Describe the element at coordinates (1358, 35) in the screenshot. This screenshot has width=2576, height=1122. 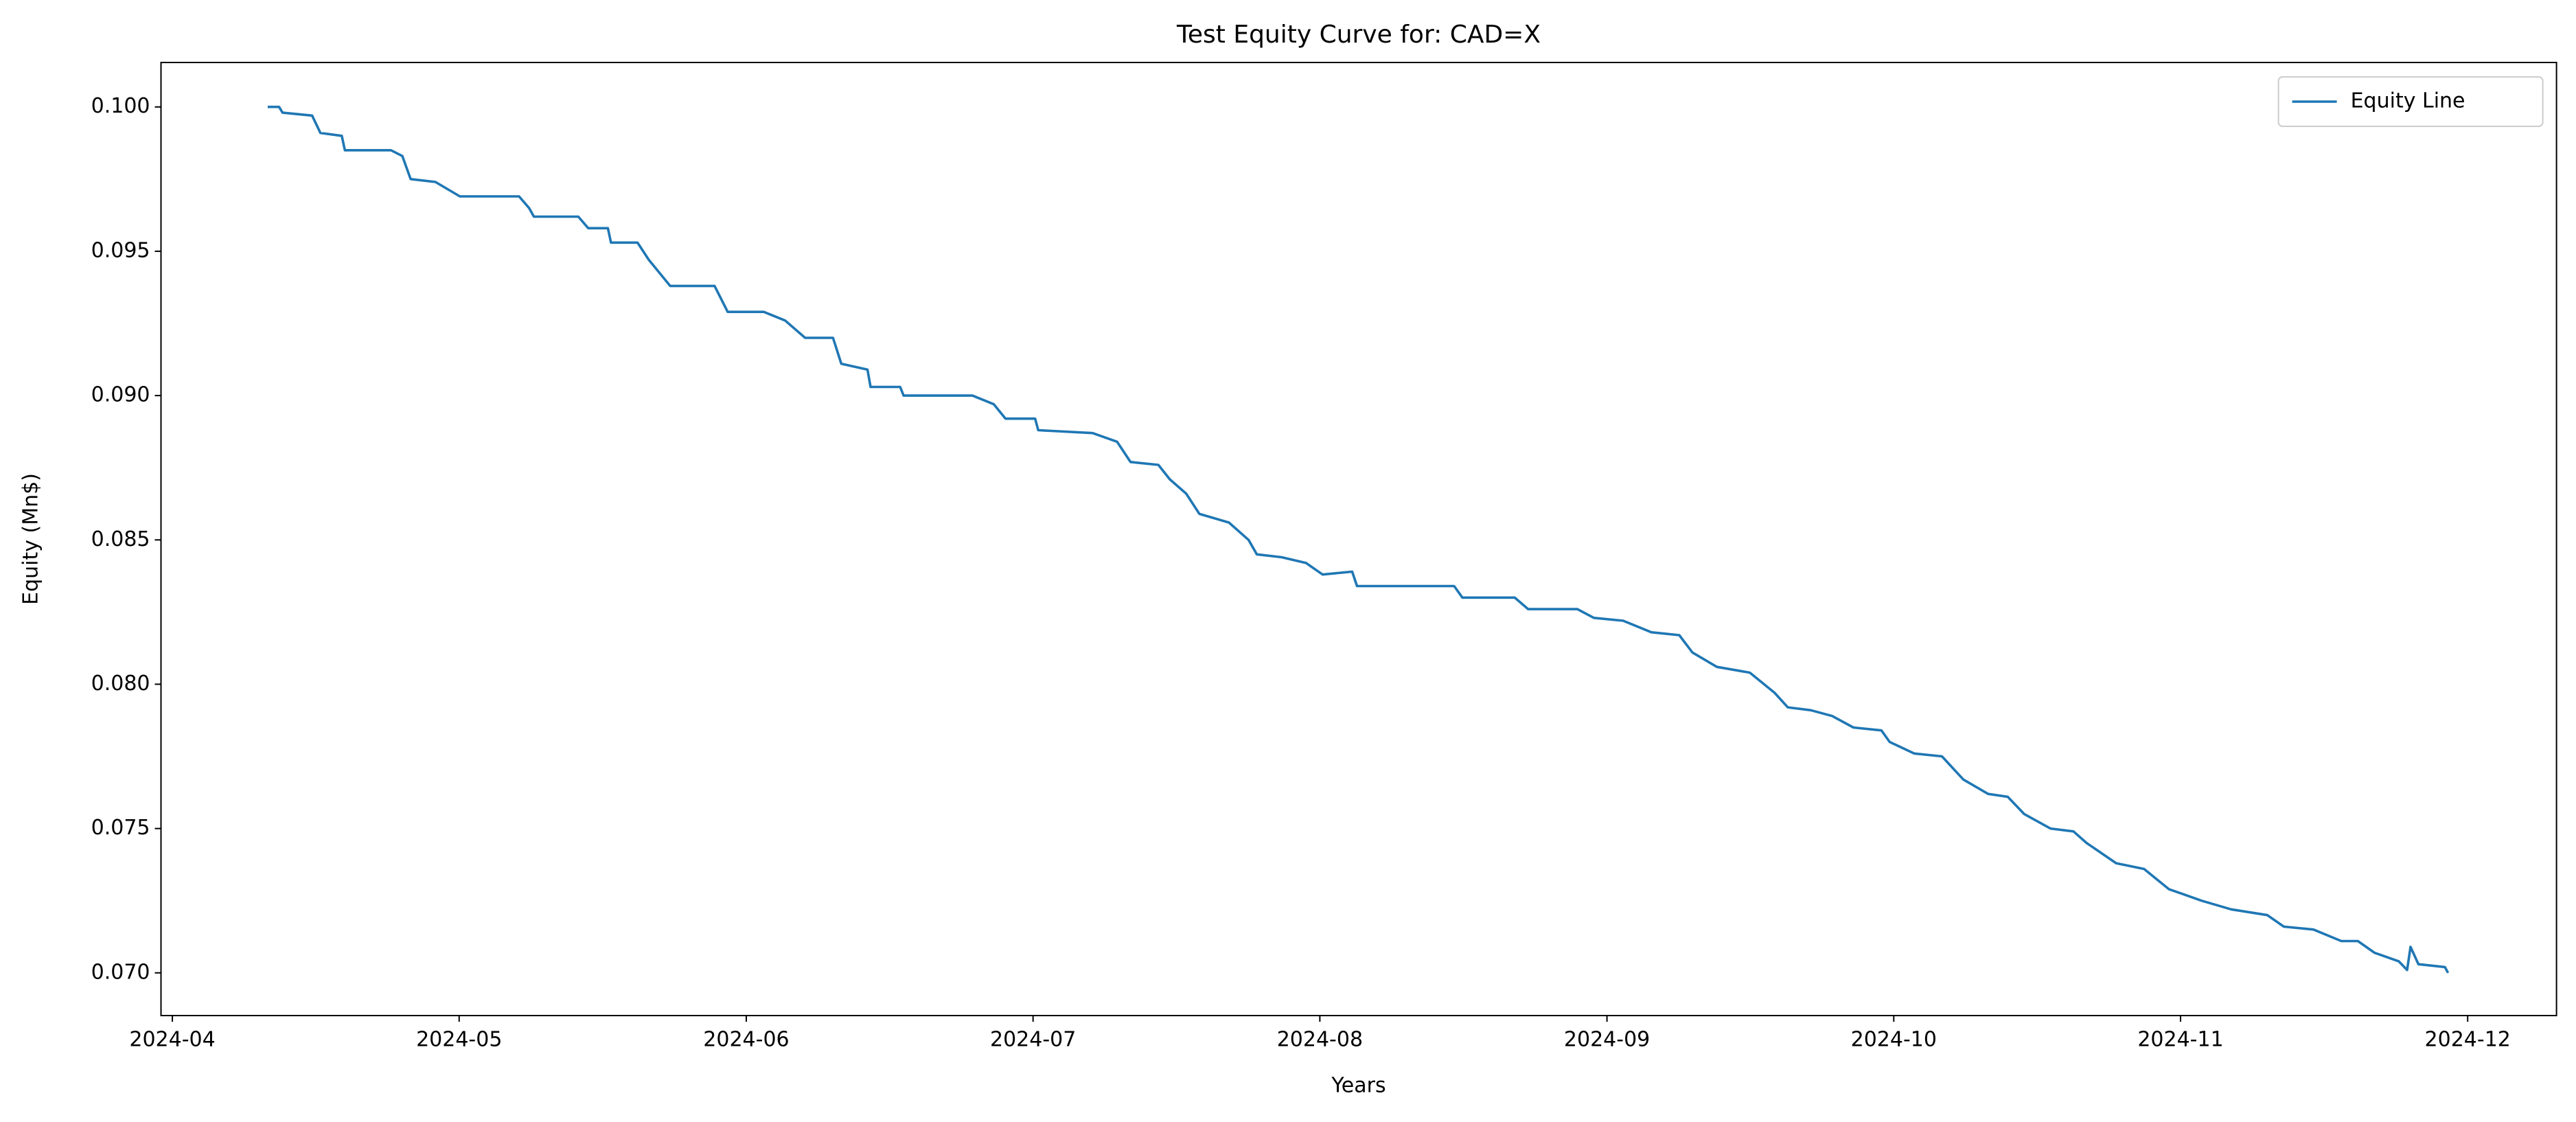
I see `chart-title: Test Equity Curve for: CAD=X` at that location.